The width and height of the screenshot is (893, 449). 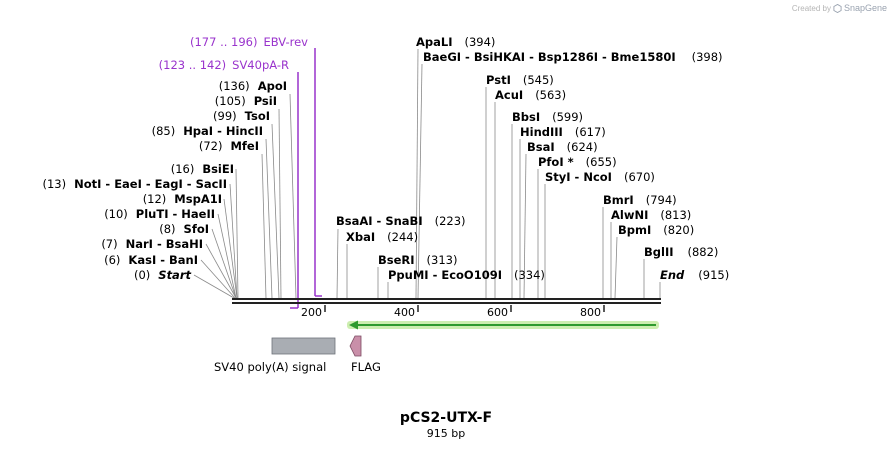 I want to click on site-sfoi: (8) SfoI, so click(x=184, y=229).